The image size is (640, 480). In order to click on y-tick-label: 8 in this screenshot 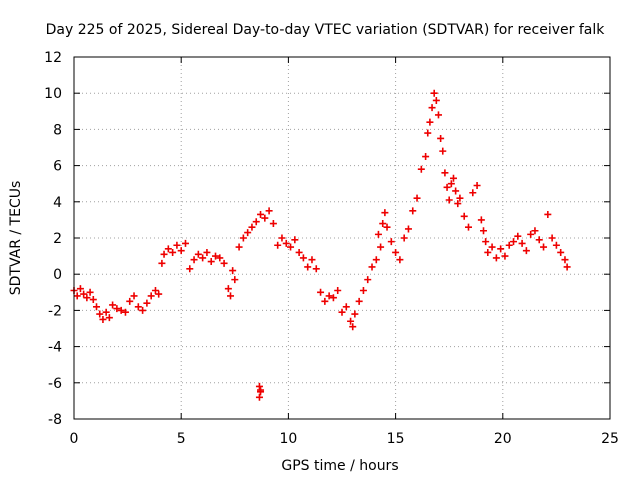, I will do `click(57, 130)`.